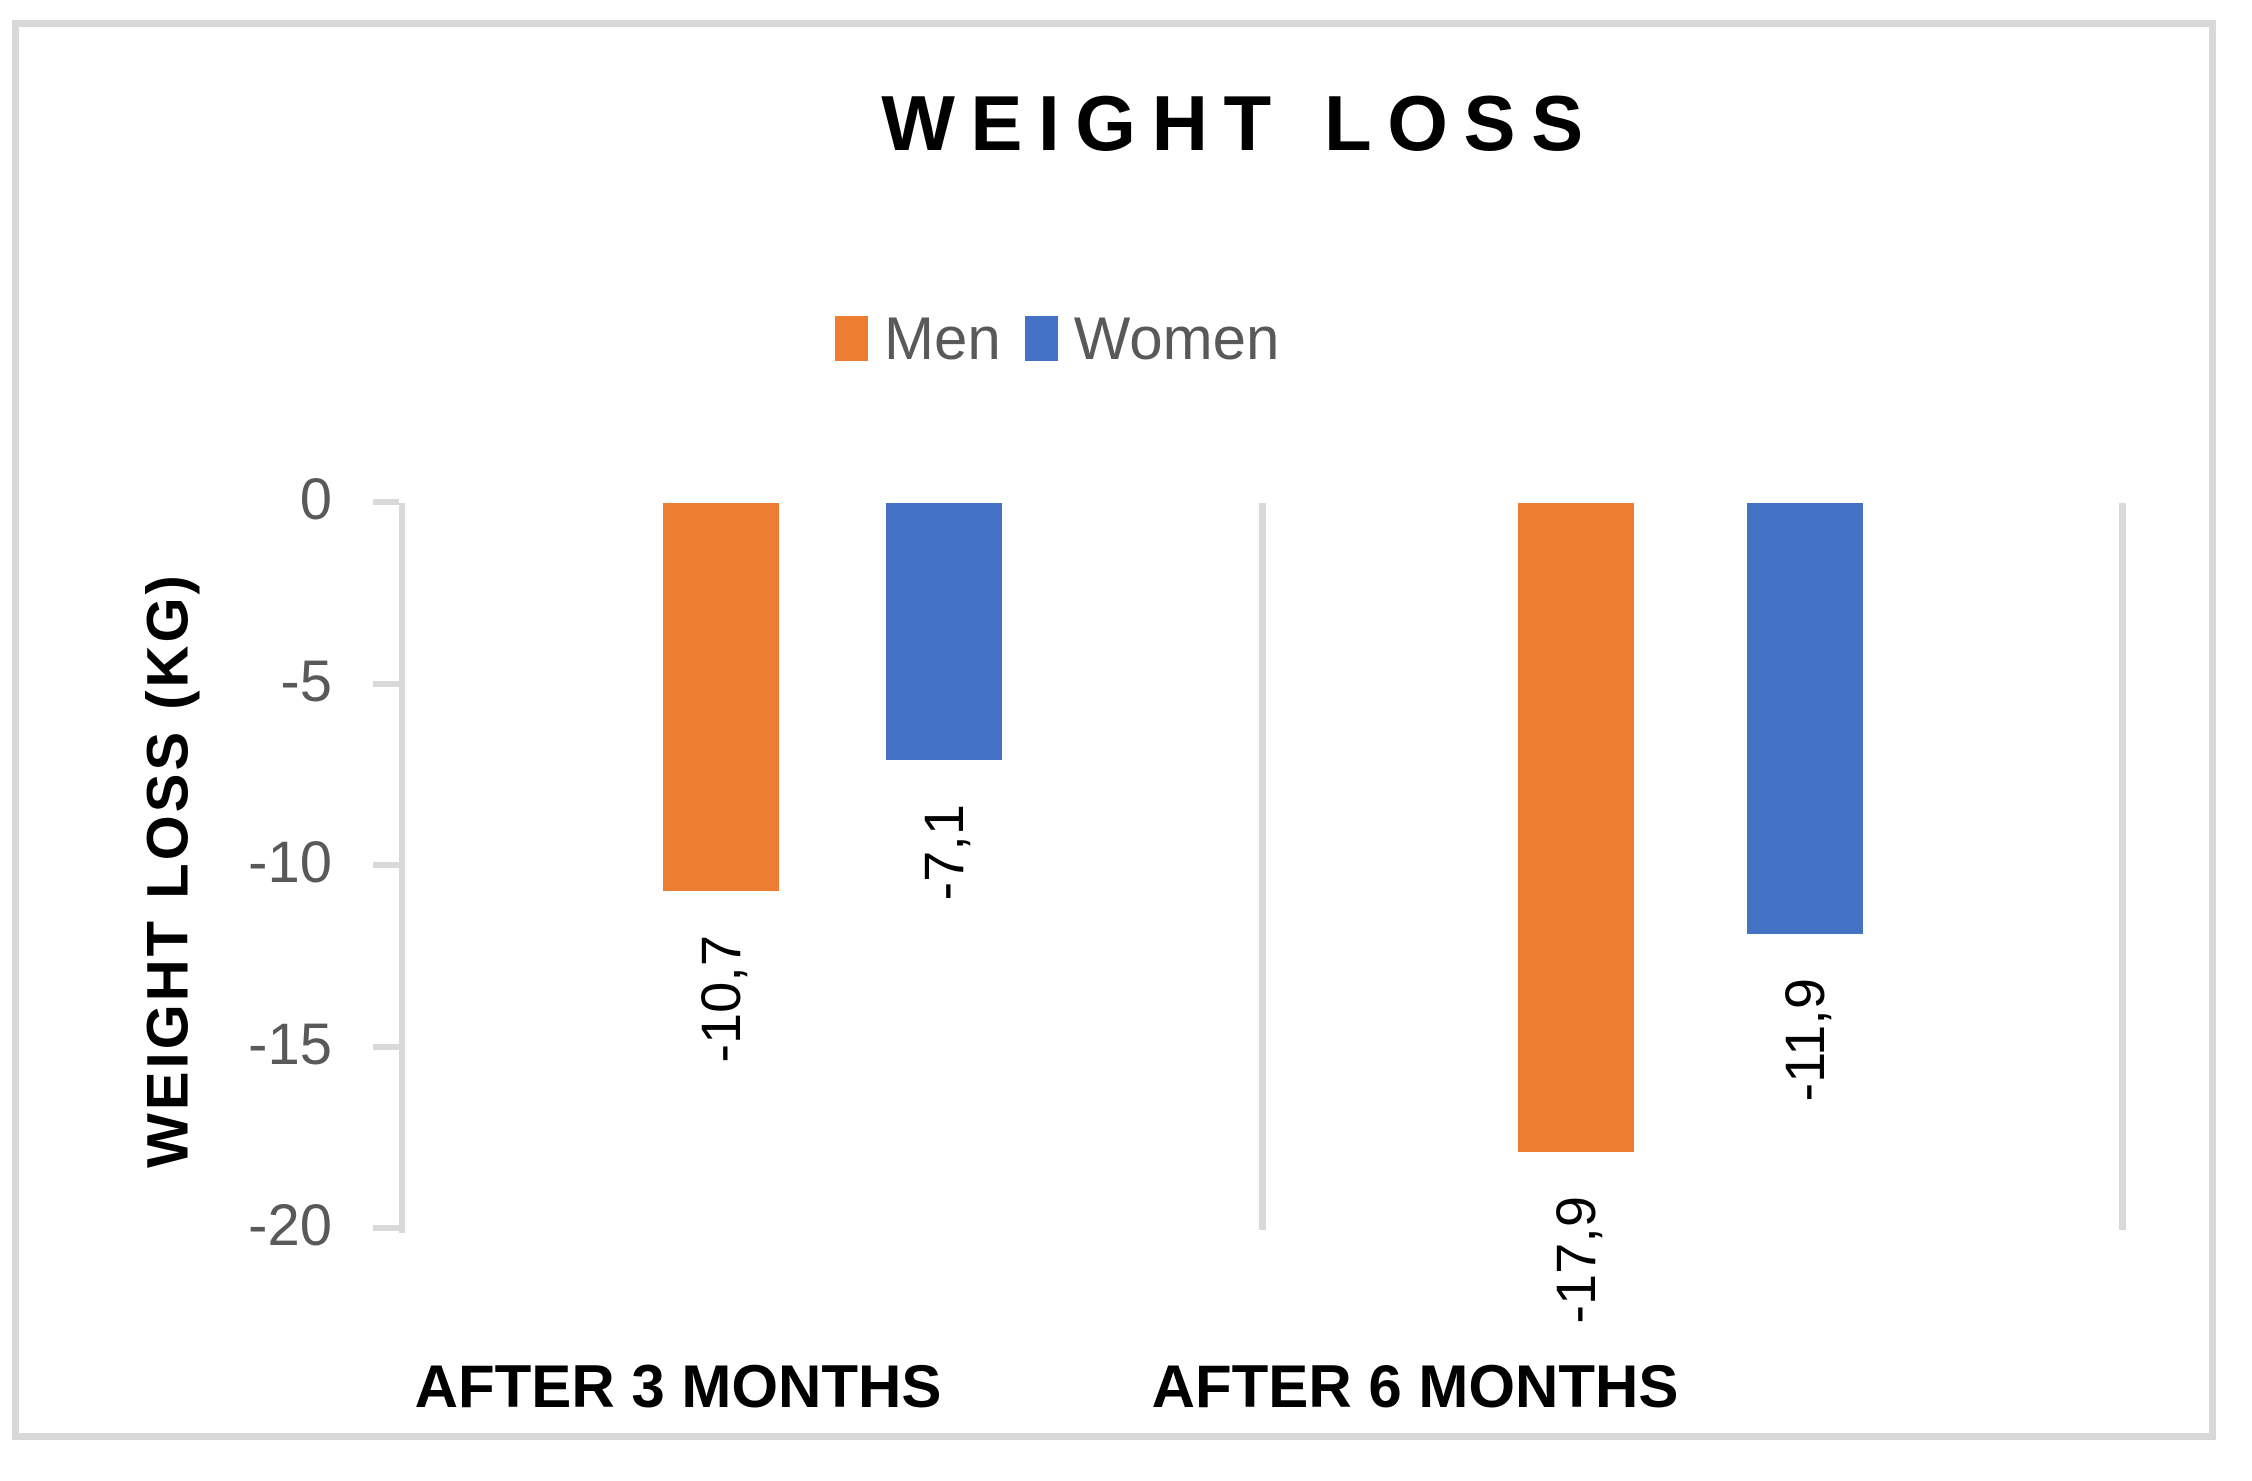 The height and width of the screenshot is (1481, 2252). I want to click on legend: Men Women, so click(1057, 338).